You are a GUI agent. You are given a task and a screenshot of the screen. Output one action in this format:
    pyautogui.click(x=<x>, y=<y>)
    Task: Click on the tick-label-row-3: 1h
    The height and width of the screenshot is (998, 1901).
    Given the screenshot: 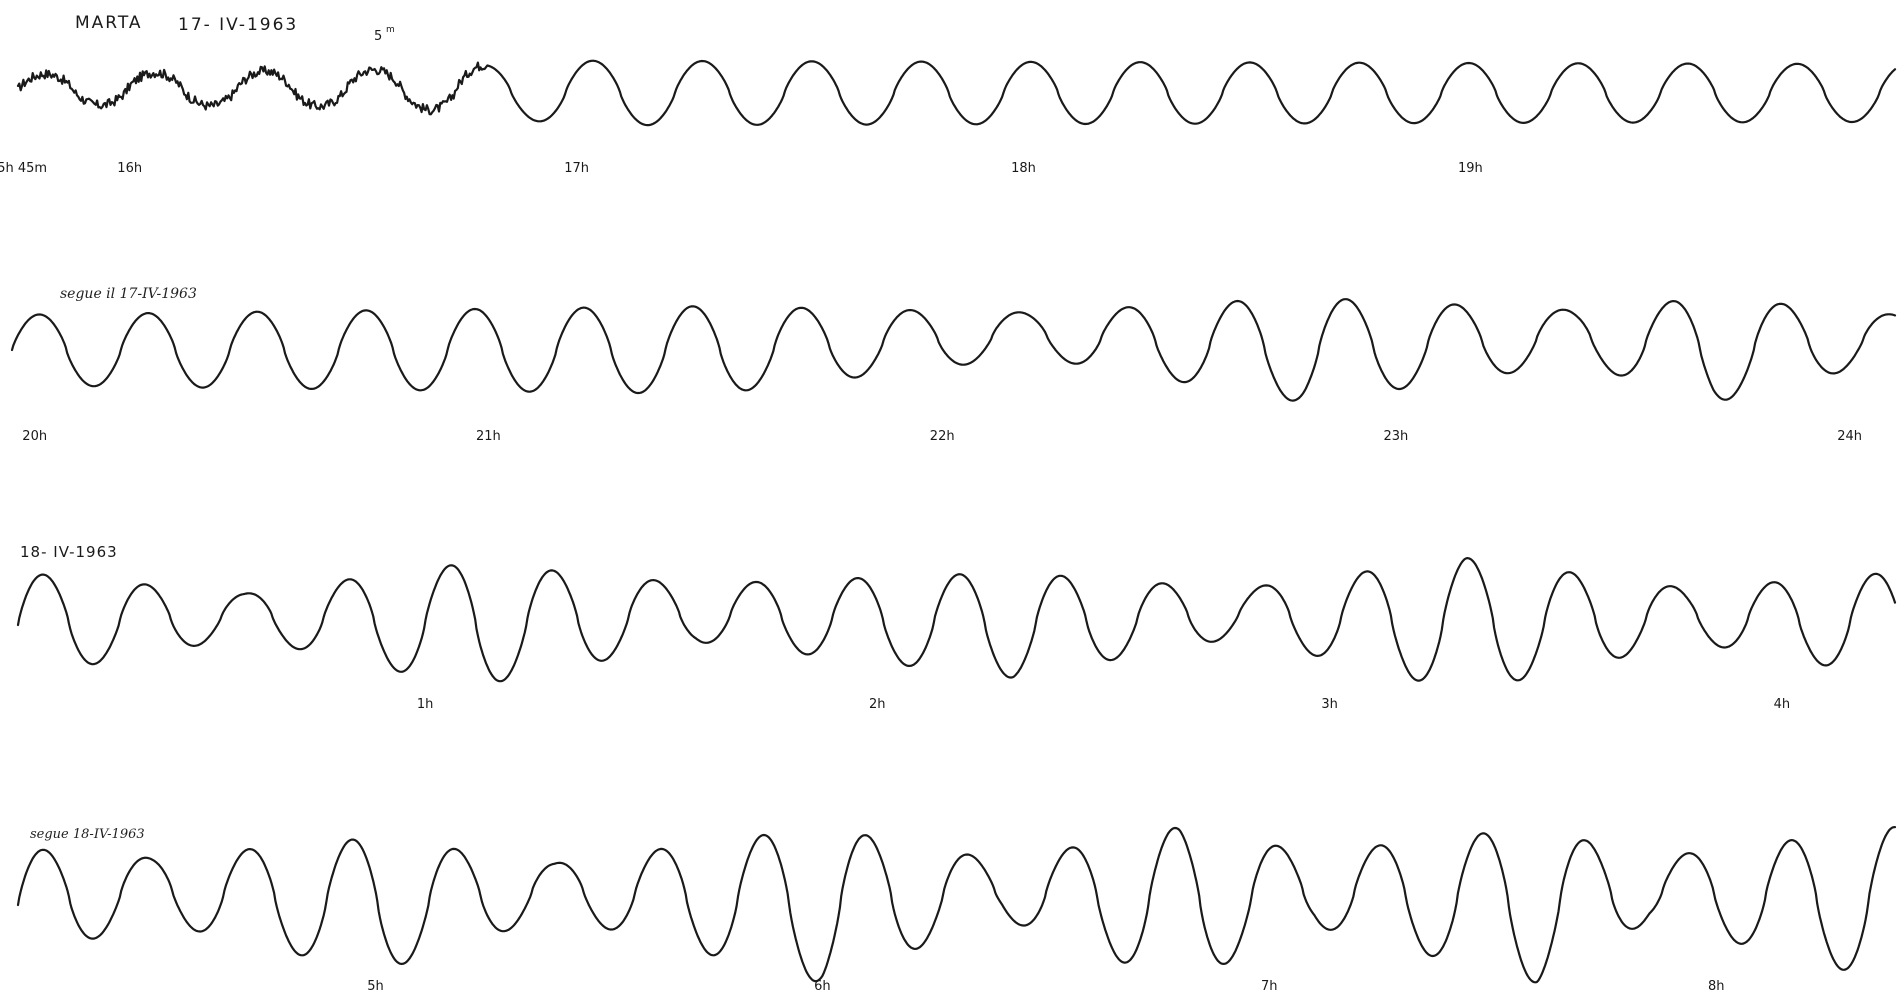 What is the action you would take?
    pyautogui.click(x=425, y=704)
    